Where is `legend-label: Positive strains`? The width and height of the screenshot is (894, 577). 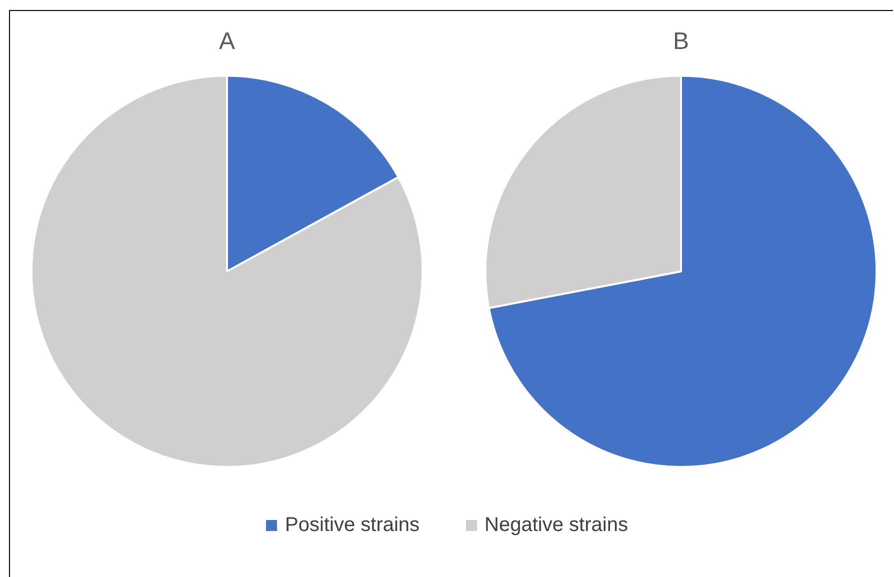 legend-label: Positive strains is located at coordinates (352, 525).